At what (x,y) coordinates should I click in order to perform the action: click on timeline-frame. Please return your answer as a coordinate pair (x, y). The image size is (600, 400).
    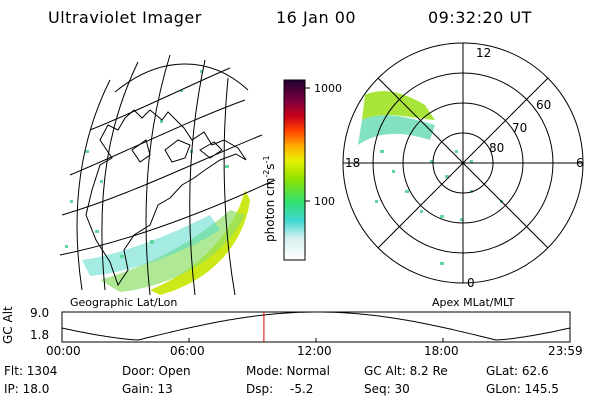
    Looking at the image, I should click on (316, 327).